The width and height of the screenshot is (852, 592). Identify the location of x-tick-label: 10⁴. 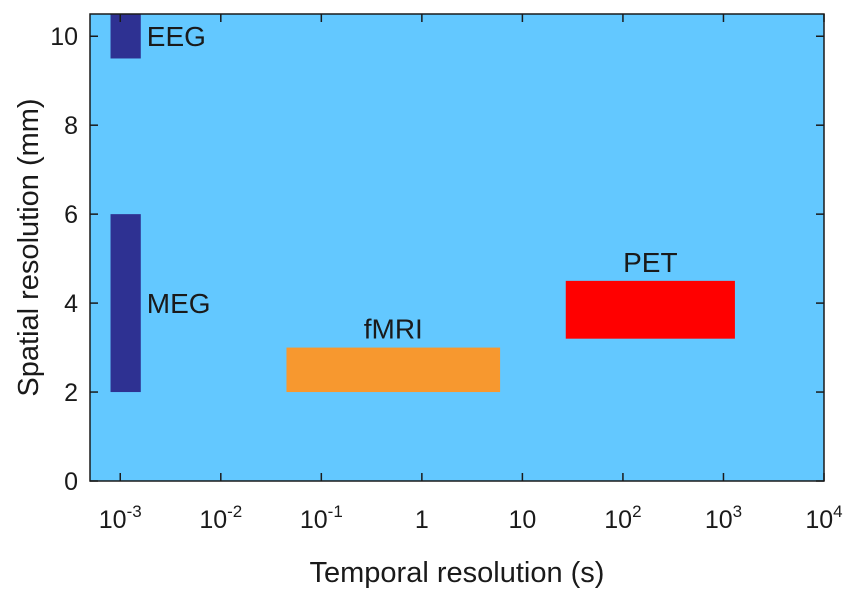
(823, 518).